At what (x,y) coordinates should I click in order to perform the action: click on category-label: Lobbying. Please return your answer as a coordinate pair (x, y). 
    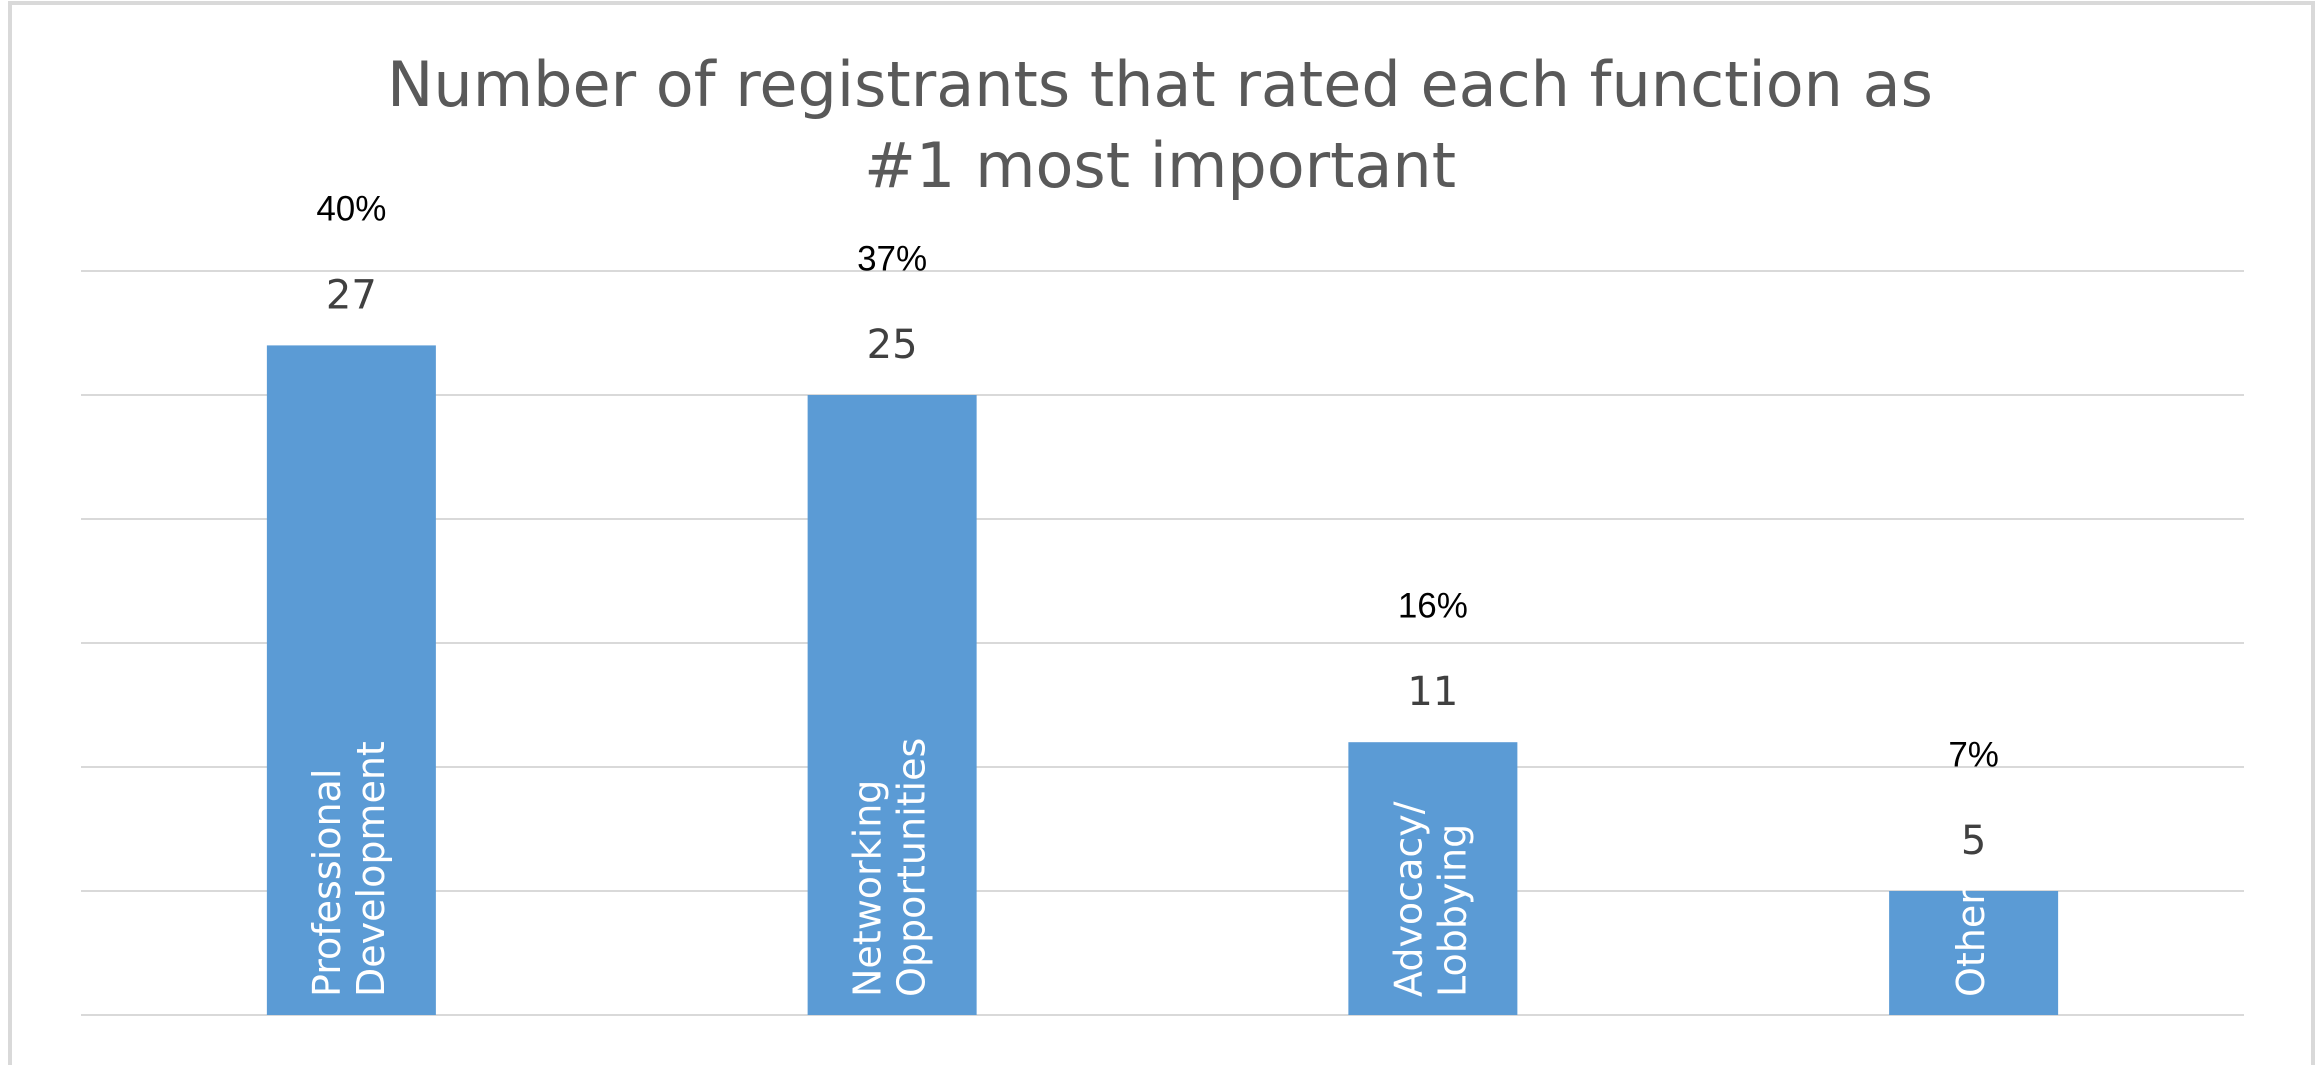
    Looking at the image, I should click on (1452, 910).